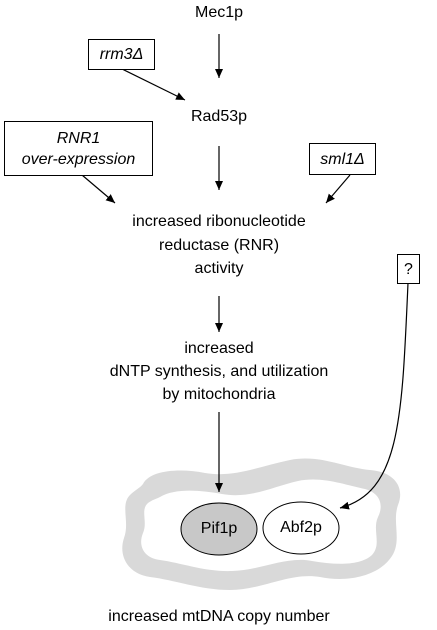  Describe the element at coordinates (219, 348) in the screenshot. I see `dntp-line1: increased` at that location.